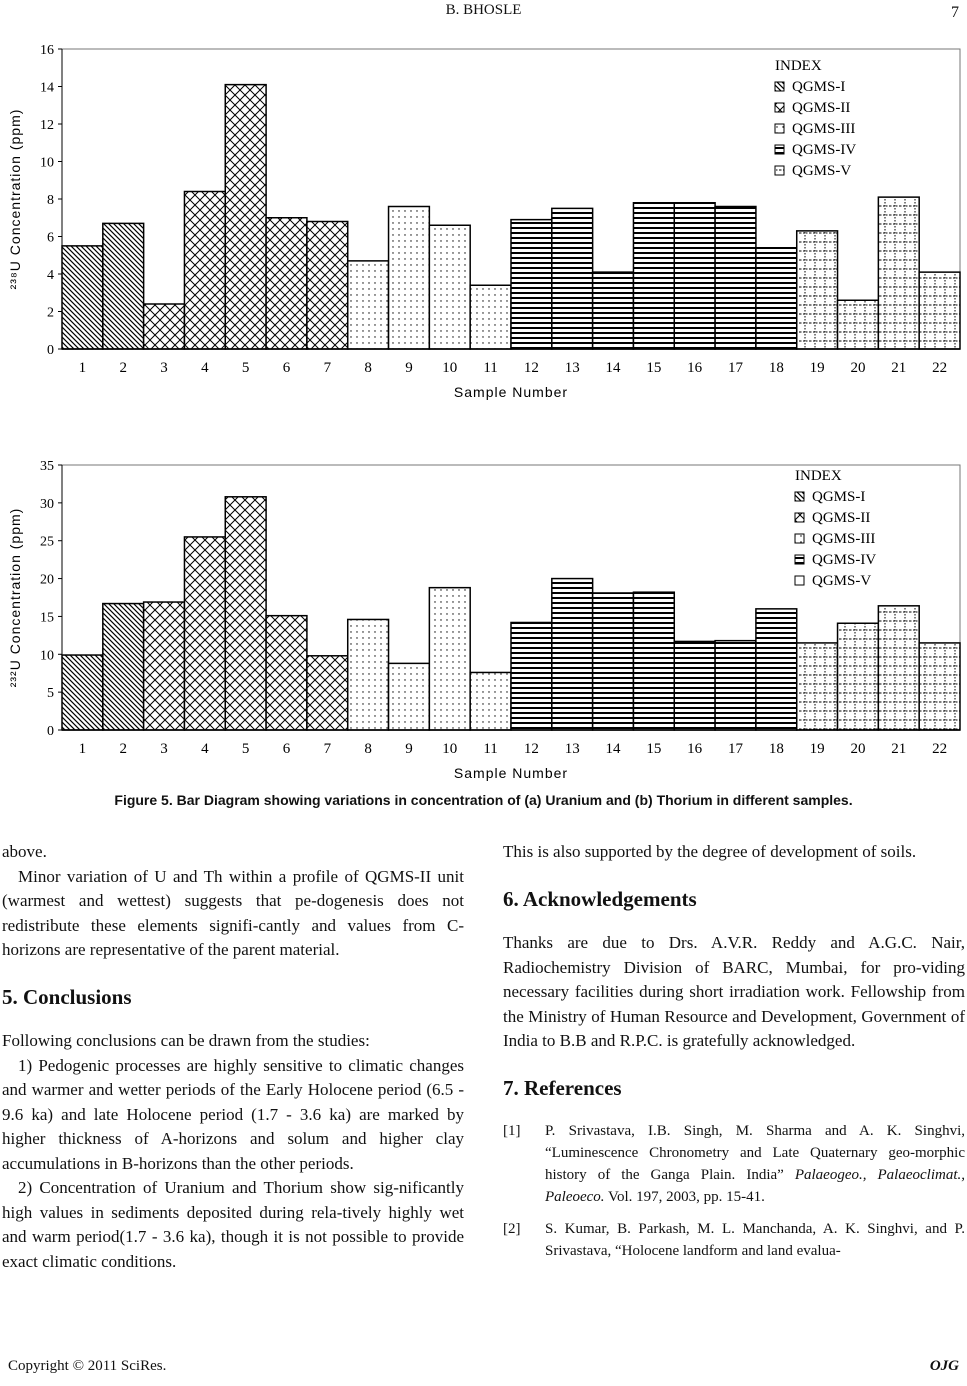 The height and width of the screenshot is (1386, 967). What do you see at coordinates (572, 749) in the screenshot?
I see `x-tick-label: 13` at bounding box center [572, 749].